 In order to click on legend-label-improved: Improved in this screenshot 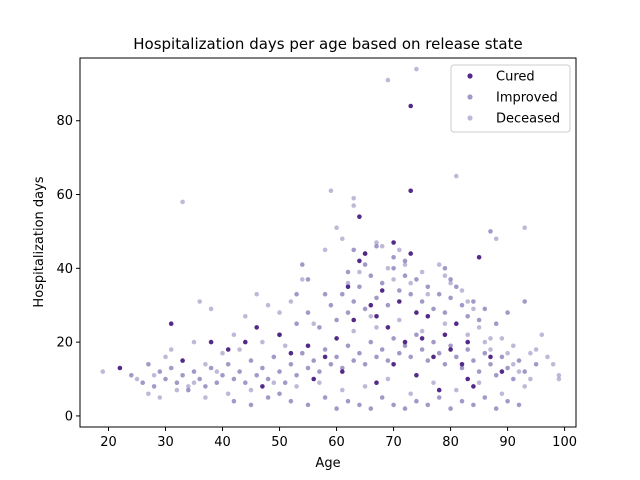, I will do `click(527, 98)`.